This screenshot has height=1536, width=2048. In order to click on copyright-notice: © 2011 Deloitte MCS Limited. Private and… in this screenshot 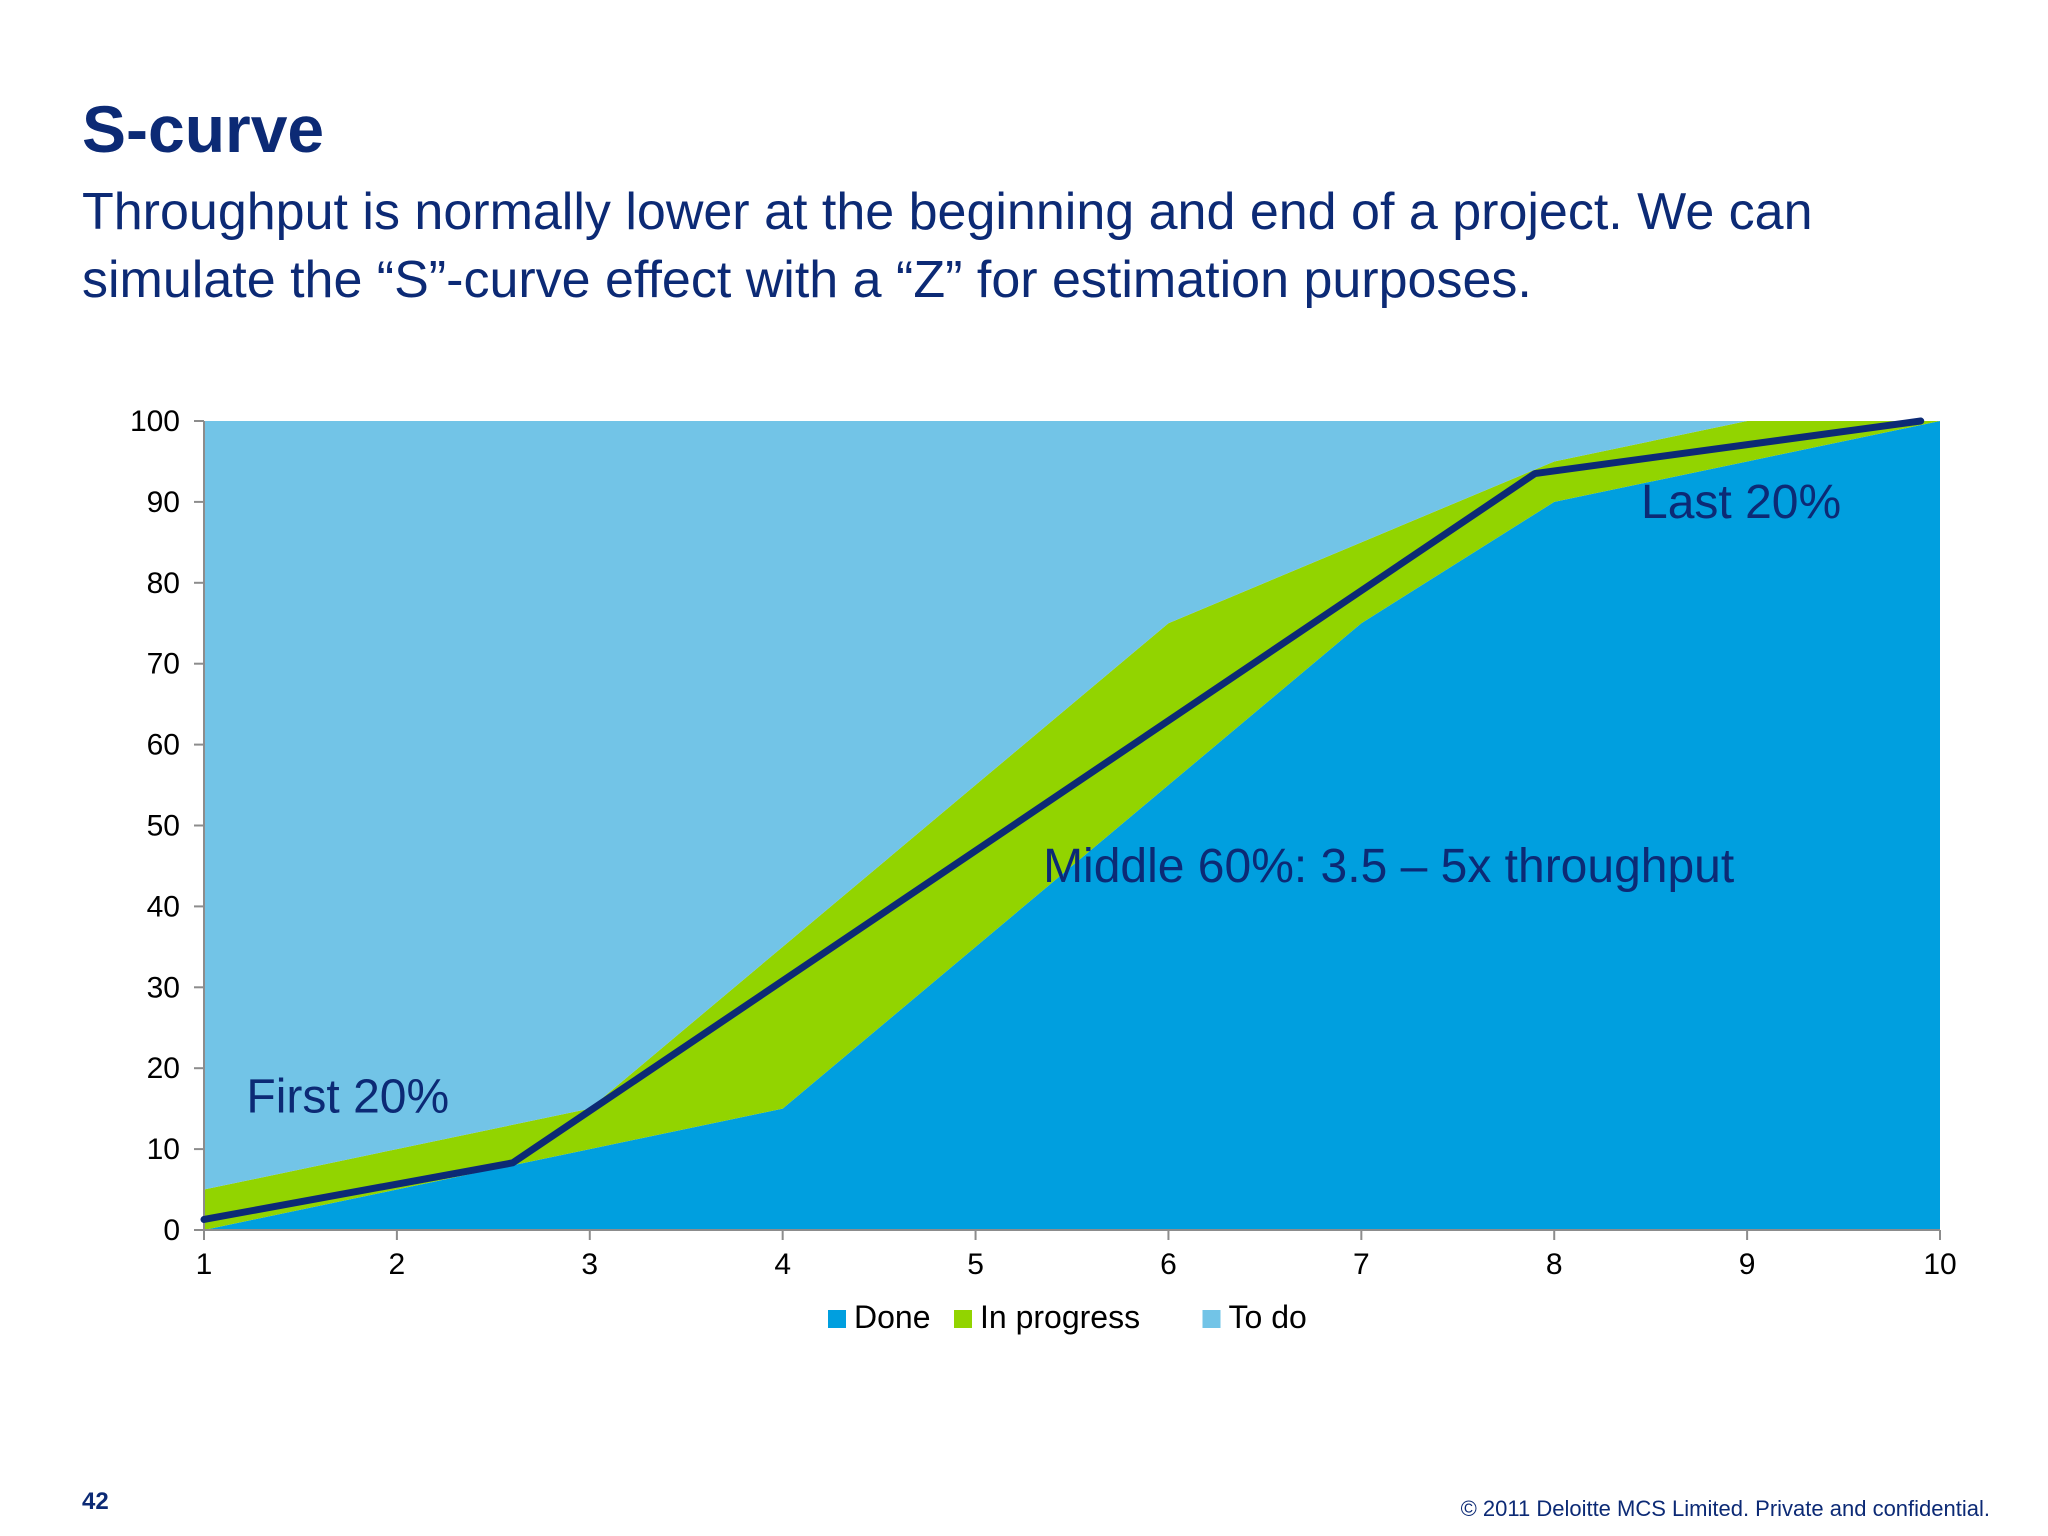, I will do `click(1725, 1508)`.